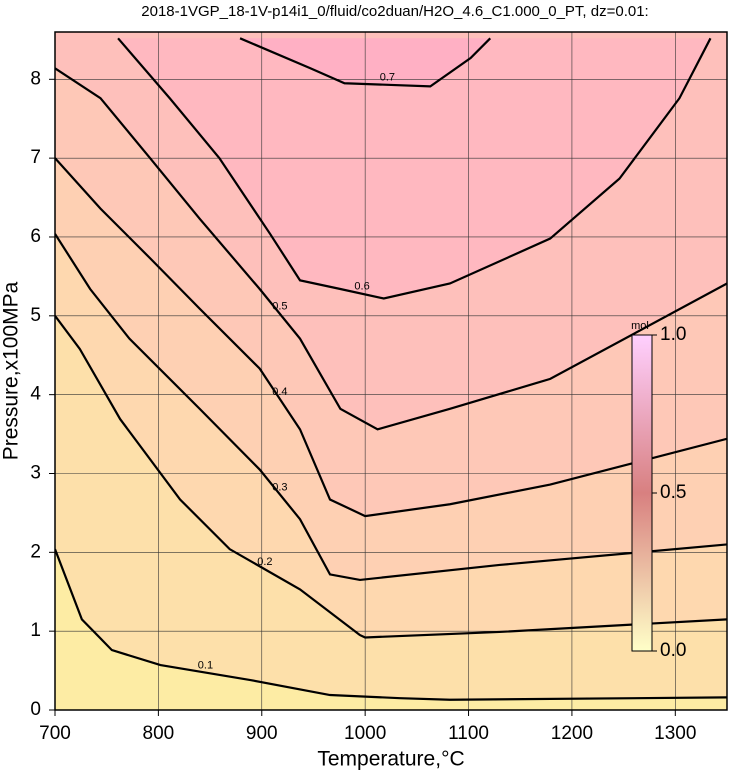  I want to click on x-tick-label: 1100, so click(468, 733).